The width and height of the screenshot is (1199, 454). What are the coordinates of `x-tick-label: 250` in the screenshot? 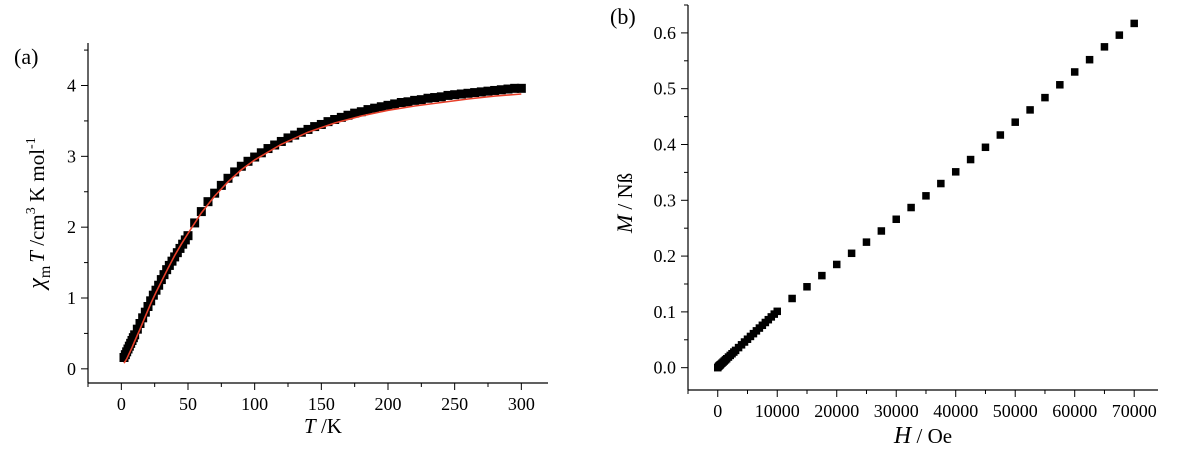 It's located at (454, 404).